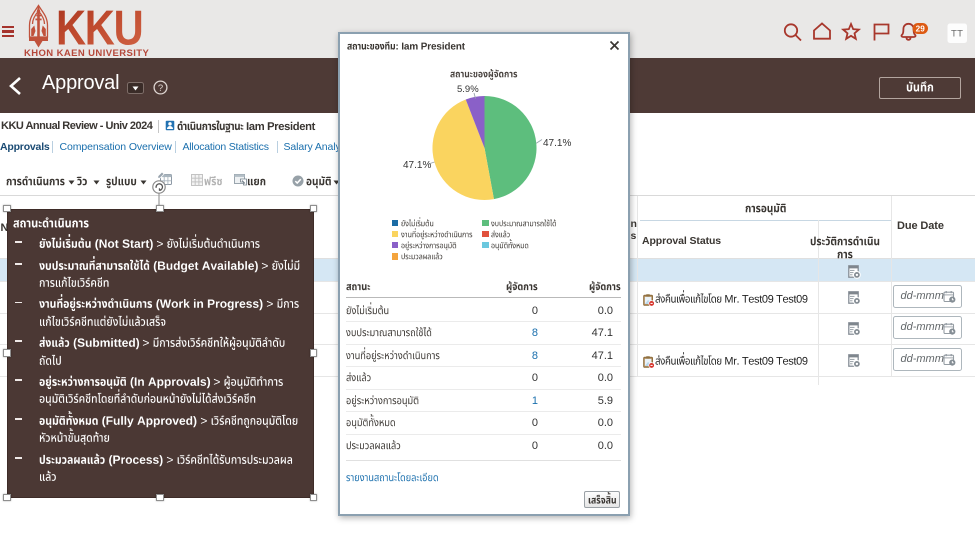  What do you see at coordinates (99, 26) in the screenshot?
I see `svg-text: KKU` at bounding box center [99, 26].